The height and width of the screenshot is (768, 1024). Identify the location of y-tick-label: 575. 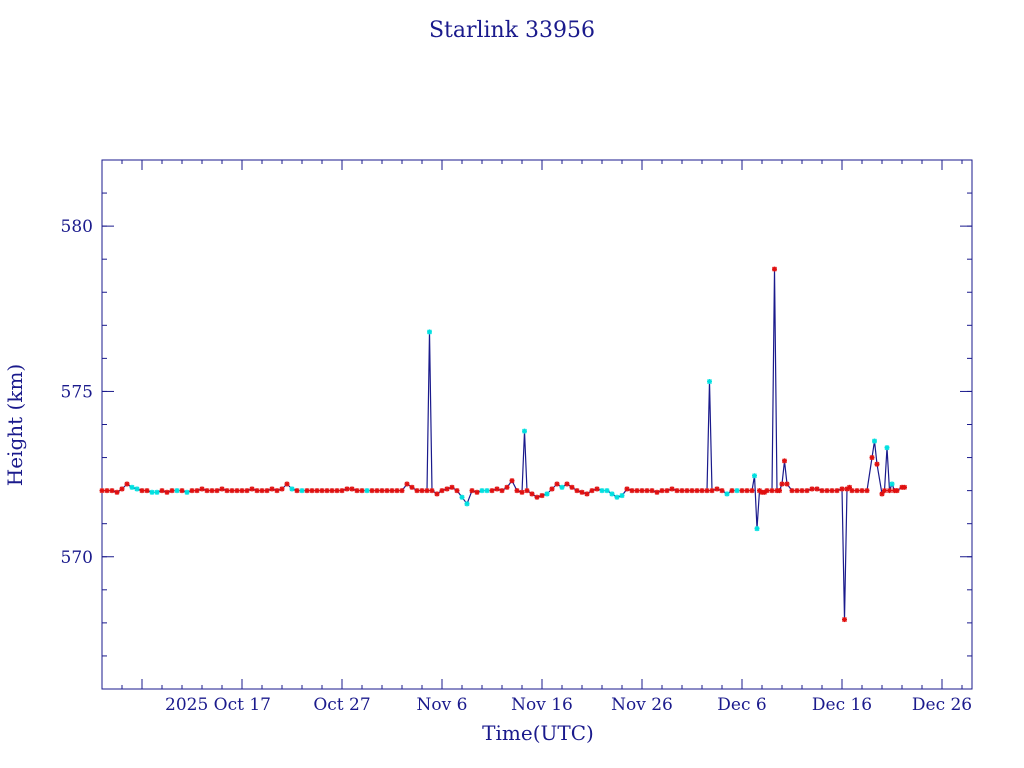
(77, 392).